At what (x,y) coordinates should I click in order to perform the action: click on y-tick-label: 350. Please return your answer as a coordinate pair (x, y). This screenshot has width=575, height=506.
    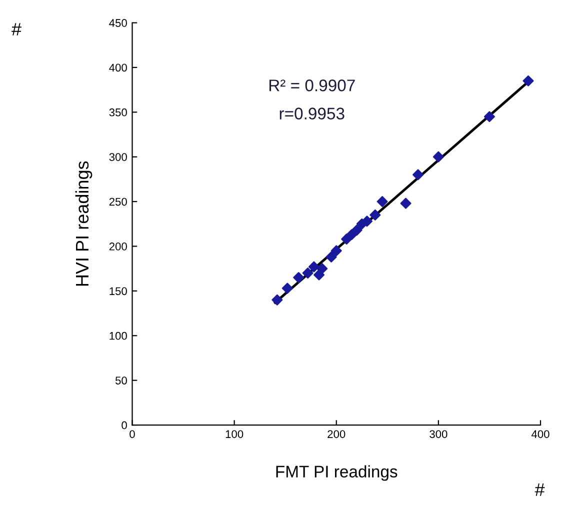
    Looking at the image, I should click on (118, 112).